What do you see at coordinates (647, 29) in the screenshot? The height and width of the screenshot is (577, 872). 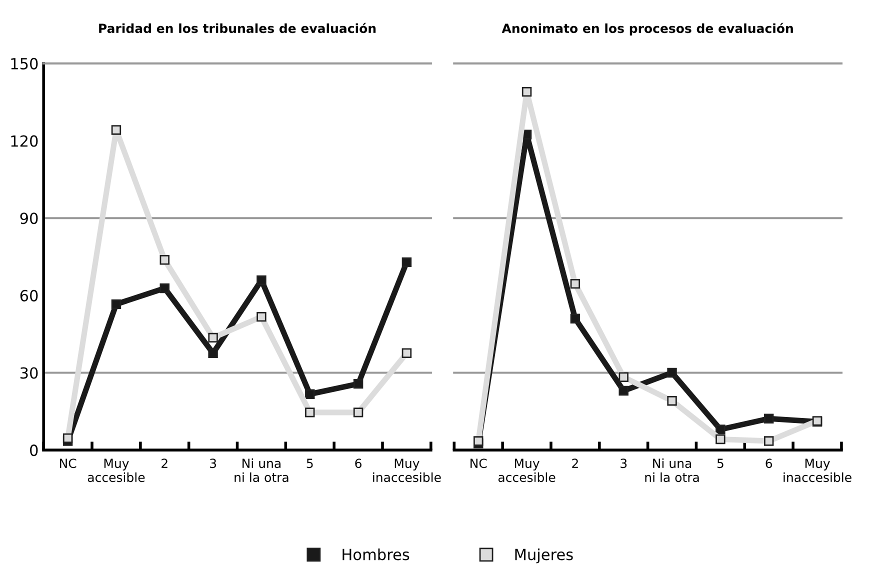 I see `chart-title: Anonimato en los procesos de evaluación` at bounding box center [647, 29].